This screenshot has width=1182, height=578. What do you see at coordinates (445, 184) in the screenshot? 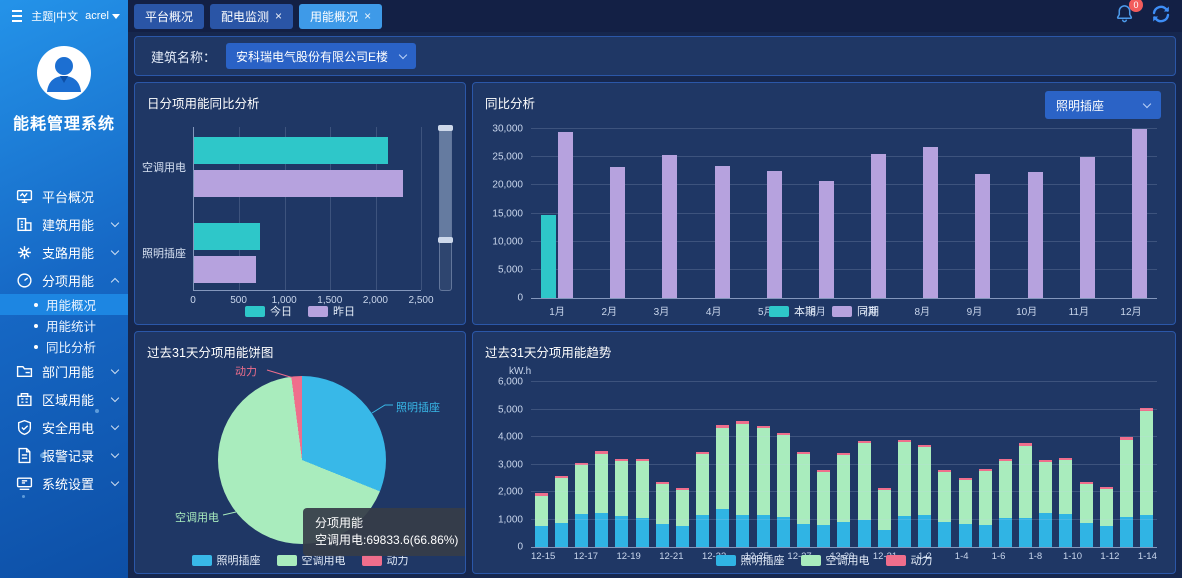
I see `datazoom-window` at bounding box center [445, 184].